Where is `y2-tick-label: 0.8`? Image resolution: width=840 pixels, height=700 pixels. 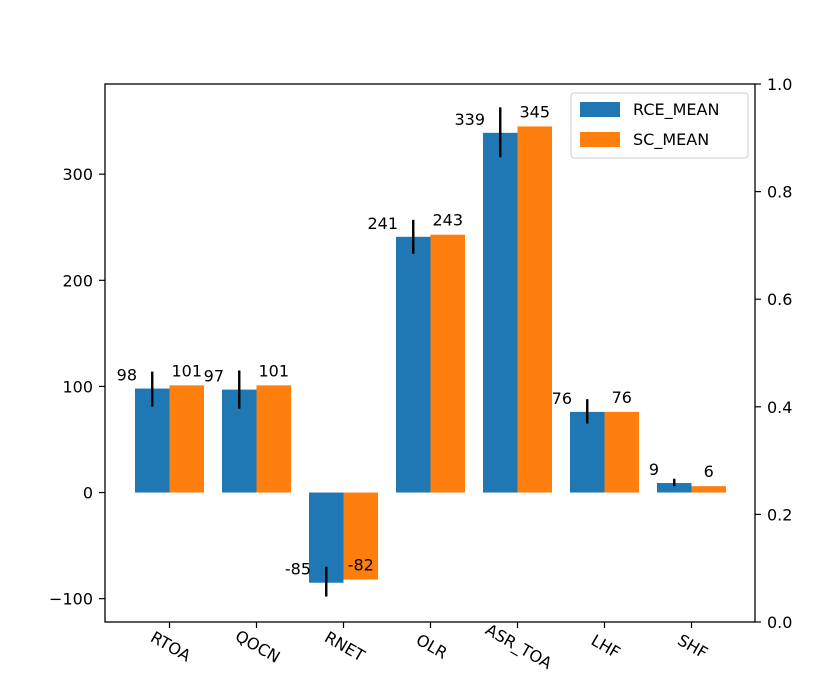 y2-tick-label: 0.8 is located at coordinates (779, 192).